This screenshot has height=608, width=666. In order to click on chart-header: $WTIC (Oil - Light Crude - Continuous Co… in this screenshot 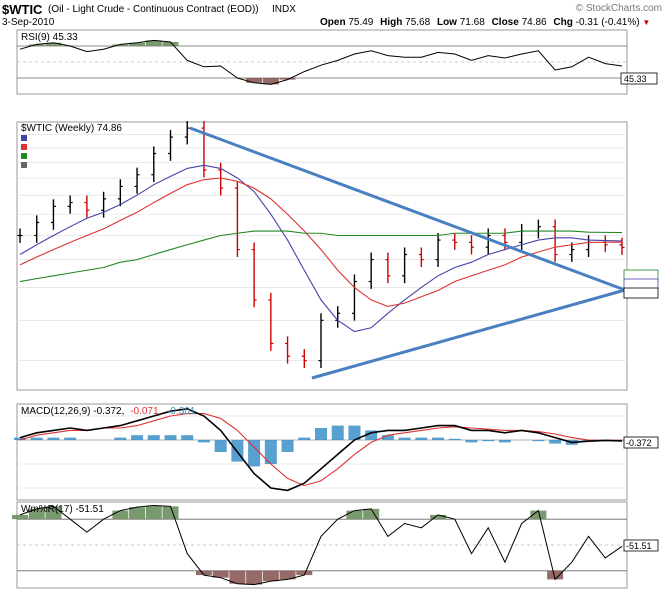, I will do `click(333, 15)`.